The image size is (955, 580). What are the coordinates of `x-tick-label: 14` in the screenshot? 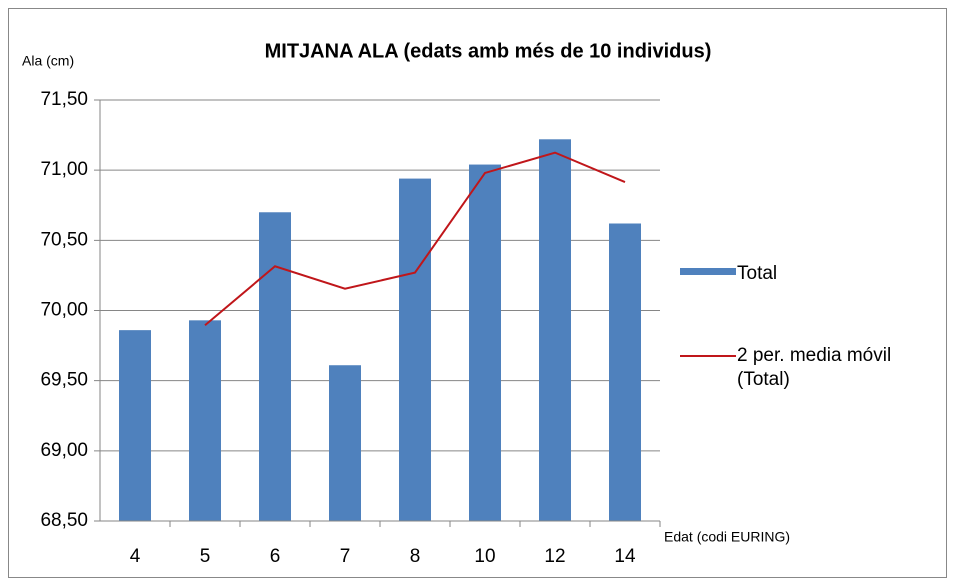 It's located at (625, 556).